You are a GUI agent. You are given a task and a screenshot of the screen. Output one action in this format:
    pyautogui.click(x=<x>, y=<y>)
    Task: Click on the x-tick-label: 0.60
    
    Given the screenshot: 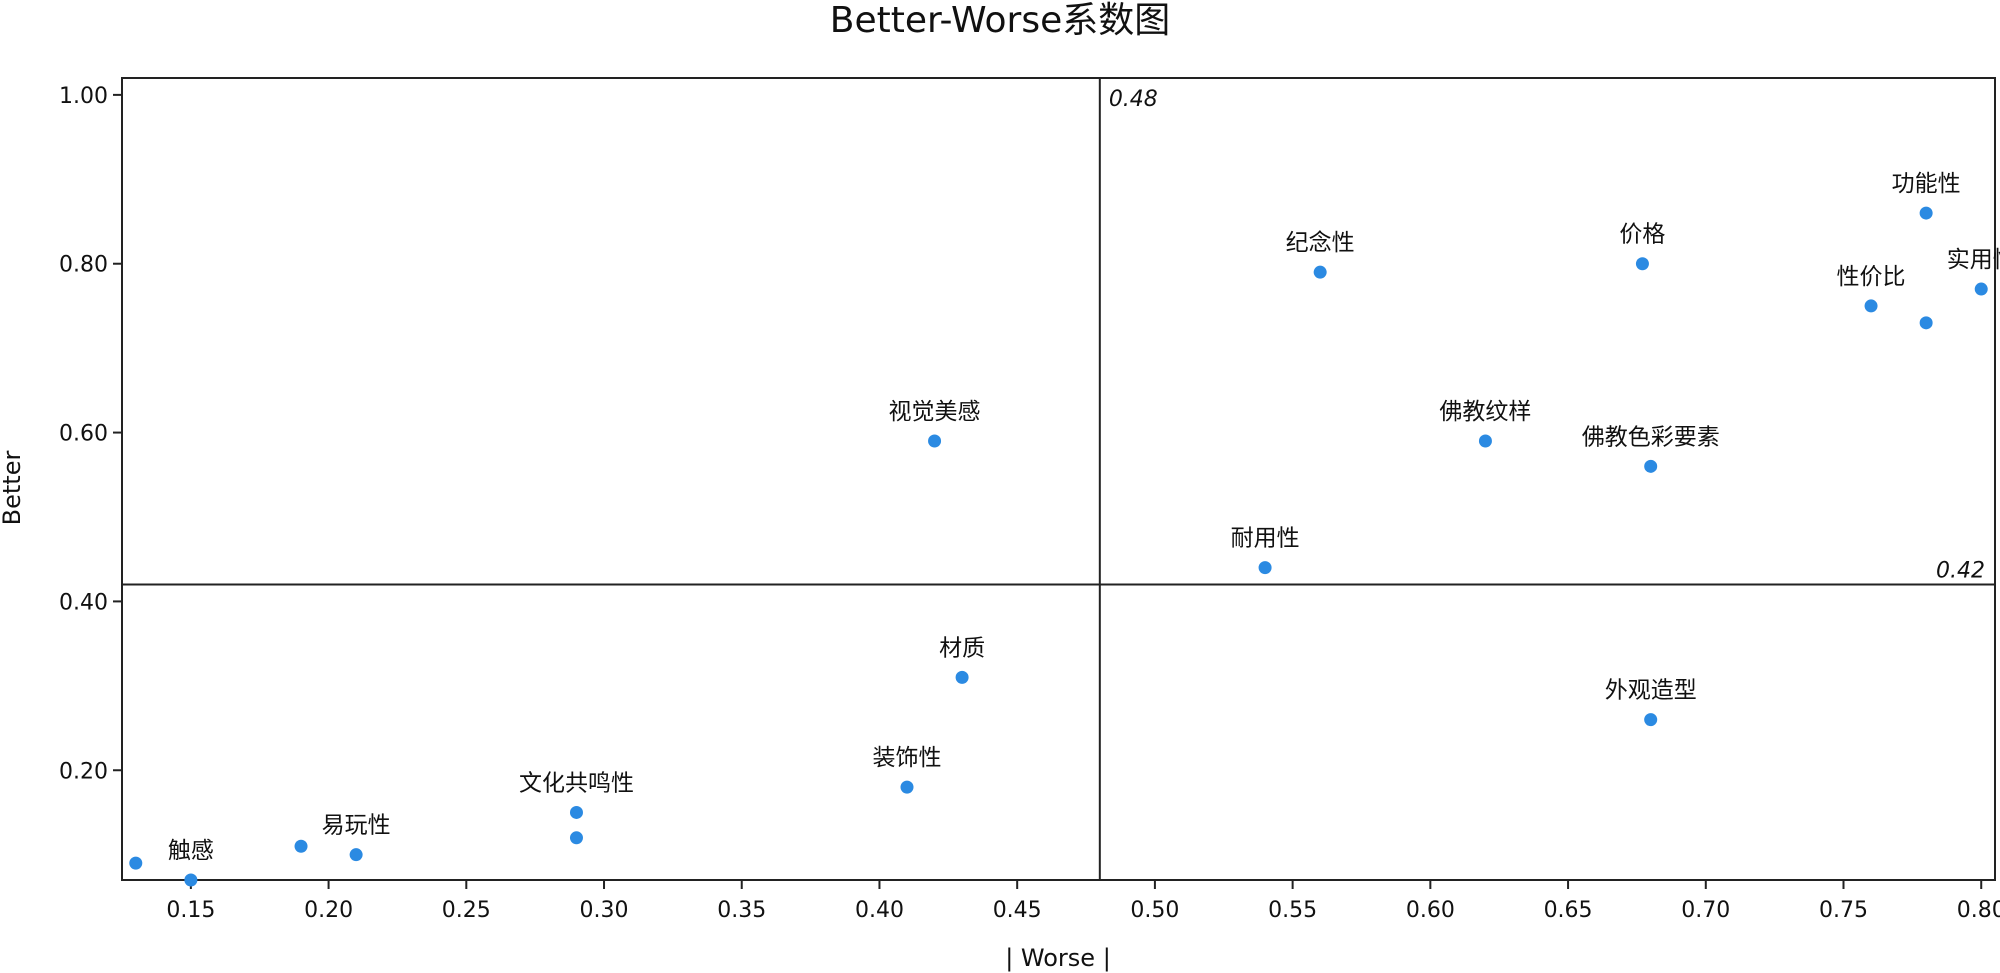 What is the action you would take?
    pyautogui.click(x=1430, y=910)
    